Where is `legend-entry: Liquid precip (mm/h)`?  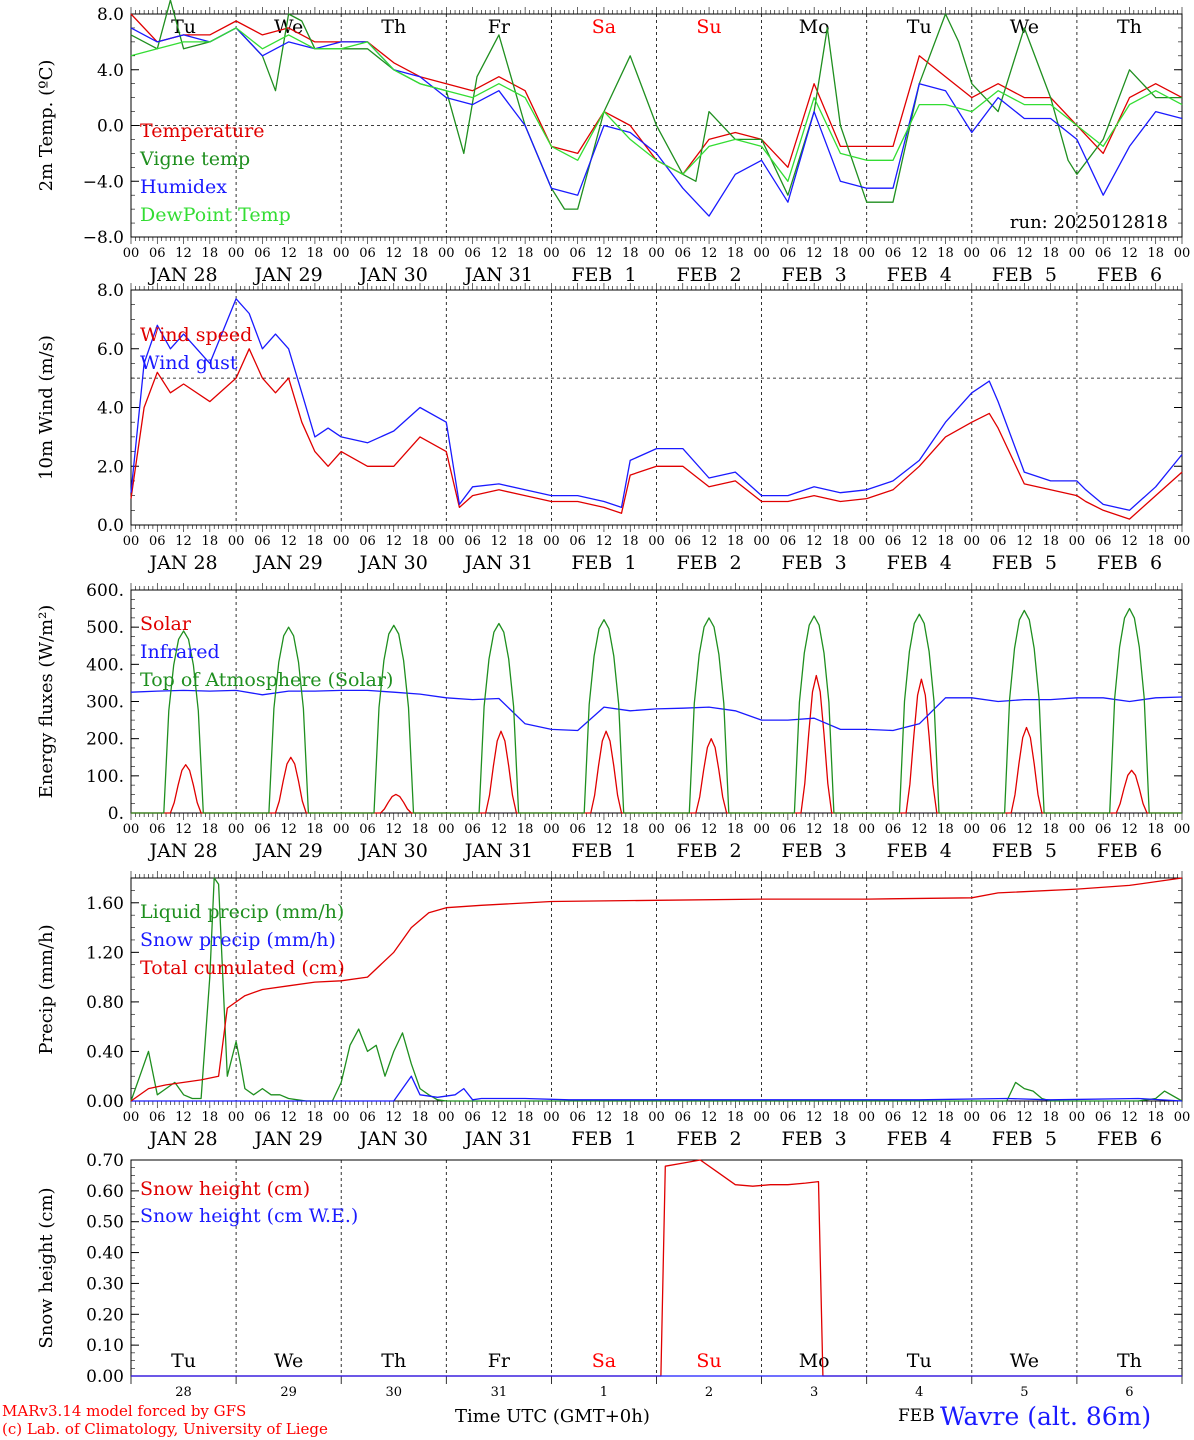 legend-entry: Liquid precip (mm/h) is located at coordinates (242, 912).